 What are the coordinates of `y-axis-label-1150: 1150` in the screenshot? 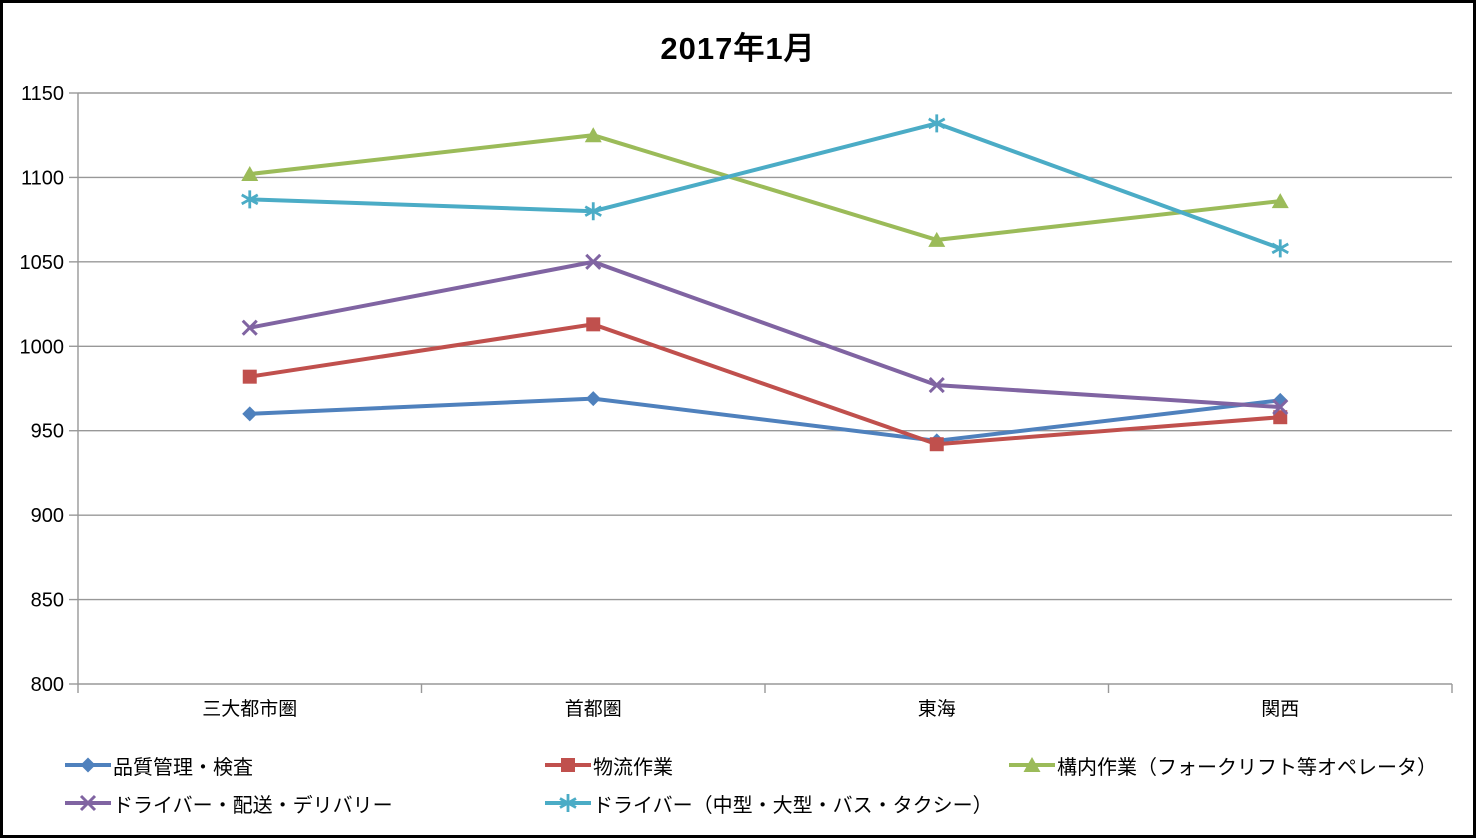 It's located at (42, 94).